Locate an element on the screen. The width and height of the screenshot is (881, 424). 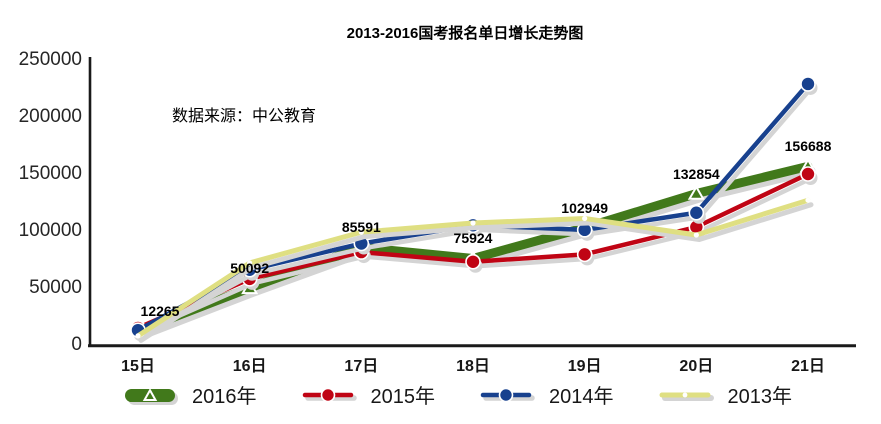
y-tick-label: 50000 is located at coordinates (55, 287).